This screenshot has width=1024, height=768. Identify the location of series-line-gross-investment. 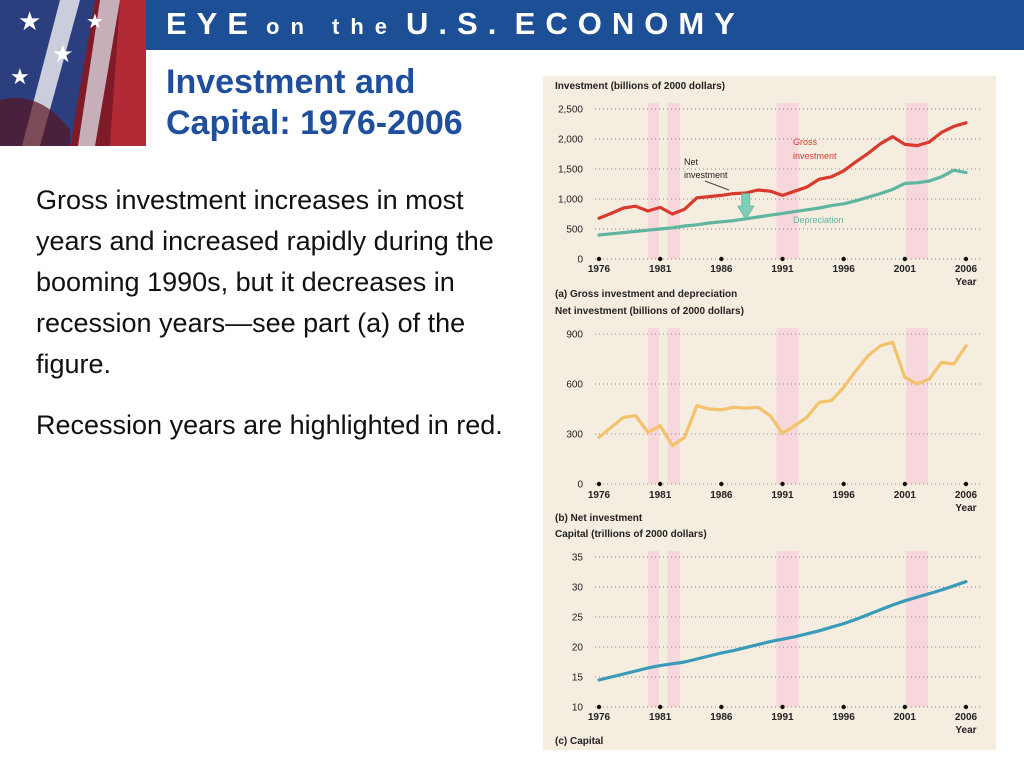
(782, 170).